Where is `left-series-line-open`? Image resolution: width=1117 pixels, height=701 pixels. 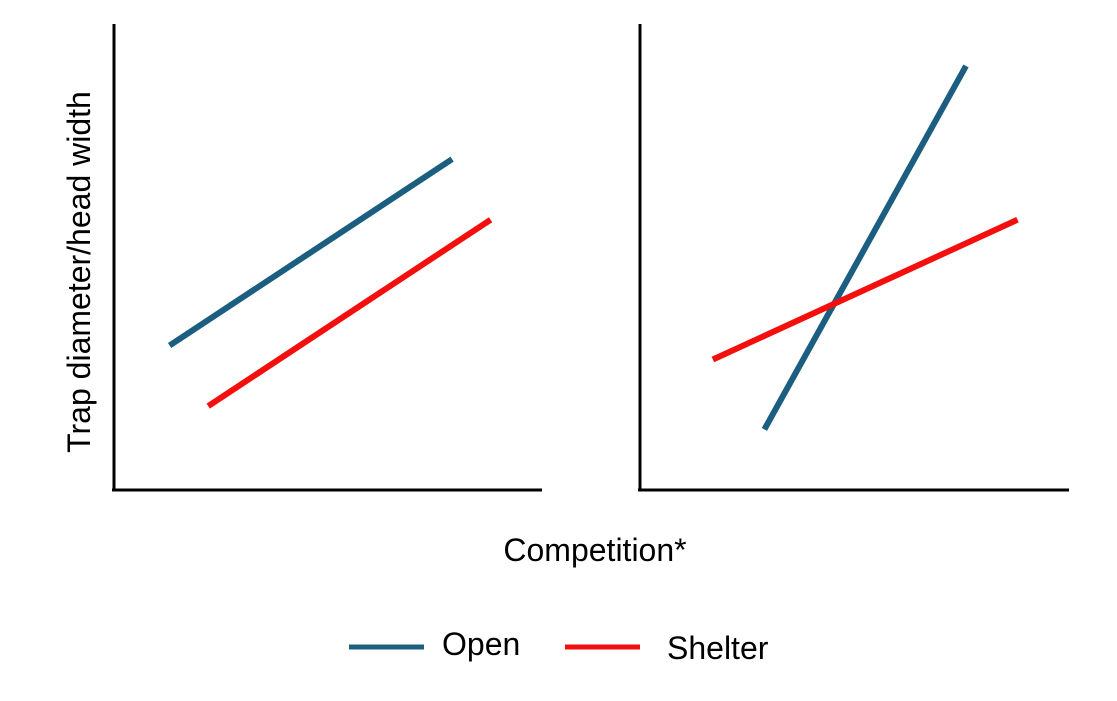
left-series-line-open is located at coordinates (310, 252).